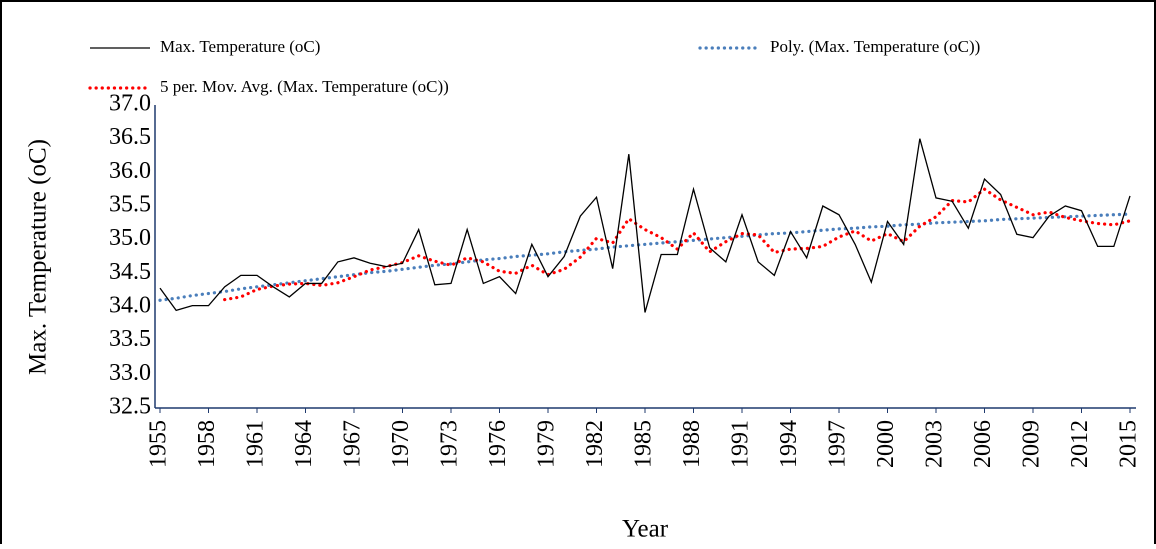 Image resolution: width=1156 pixels, height=549 pixels. What do you see at coordinates (130, 205) in the screenshot?
I see `y-tick-label: 35.5` at bounding box center [130, 205].